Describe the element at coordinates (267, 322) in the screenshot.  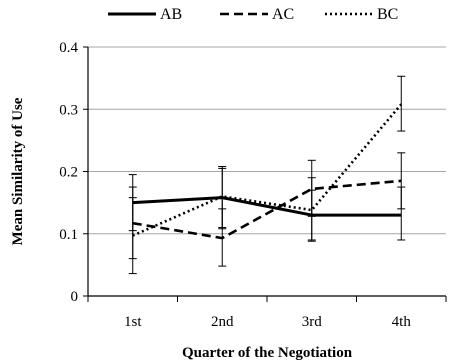
I see `x-tick-labels: 1st 2nd 3rd 4th` at that location.